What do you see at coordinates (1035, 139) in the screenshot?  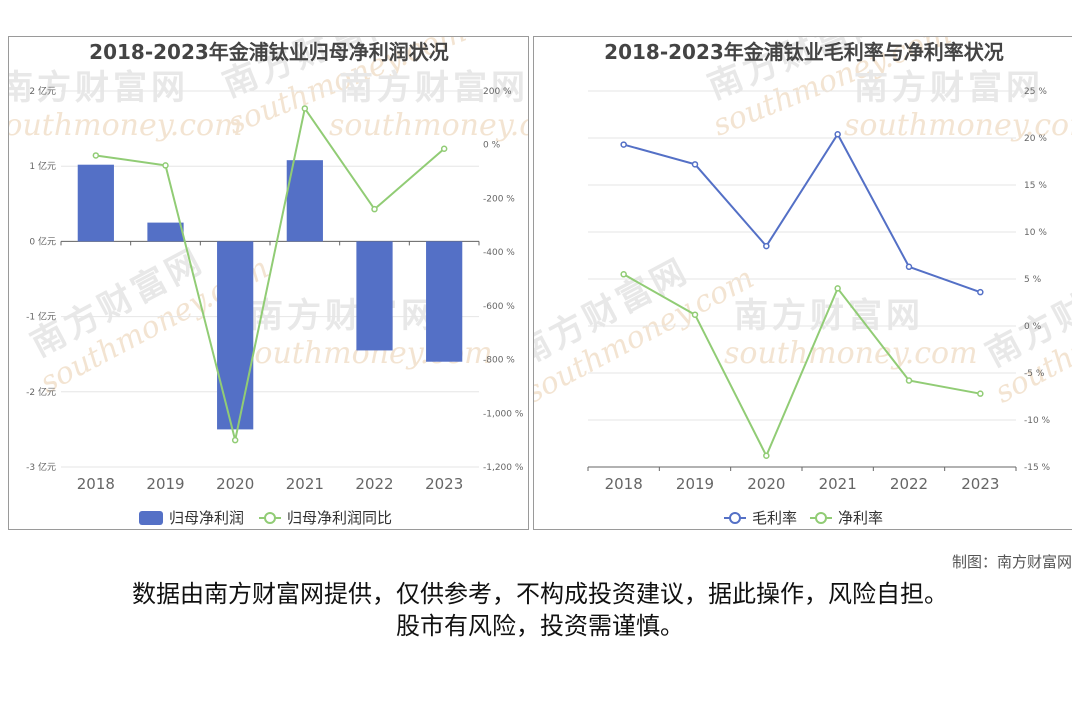 I see `y-right-tick-label: 20 %` at bounding box center [1035, 139].